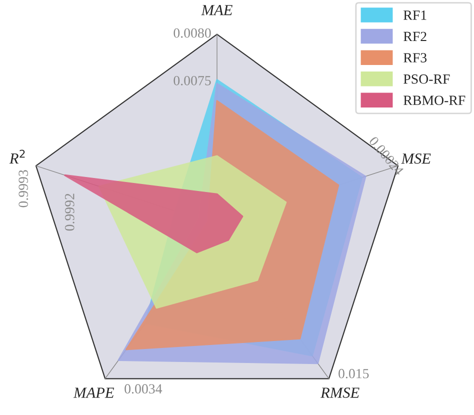 The height and width of the screenshot is (415, 474). What do you see at coordinates (93, 393) in the screenshot?
I see `spoke-label: MAPE` at bounding box center [93, 393].